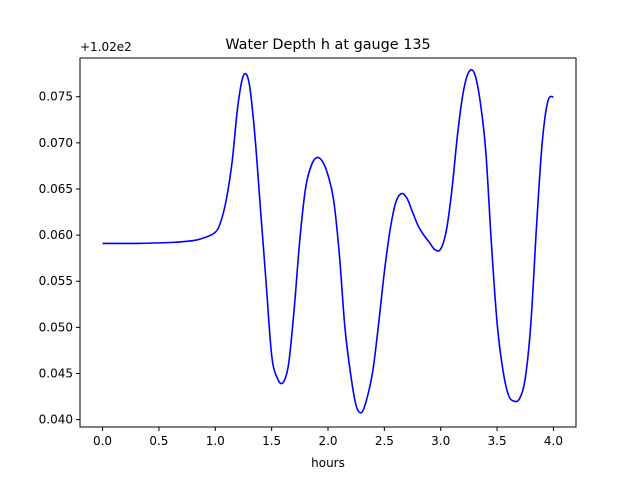 The width and height of the screenshot is (640, 480). What do you see at coordinates (106, 47) in the screenshot?
I see `y-offset-label: +1.02e2` at bounding box center [106, 47].